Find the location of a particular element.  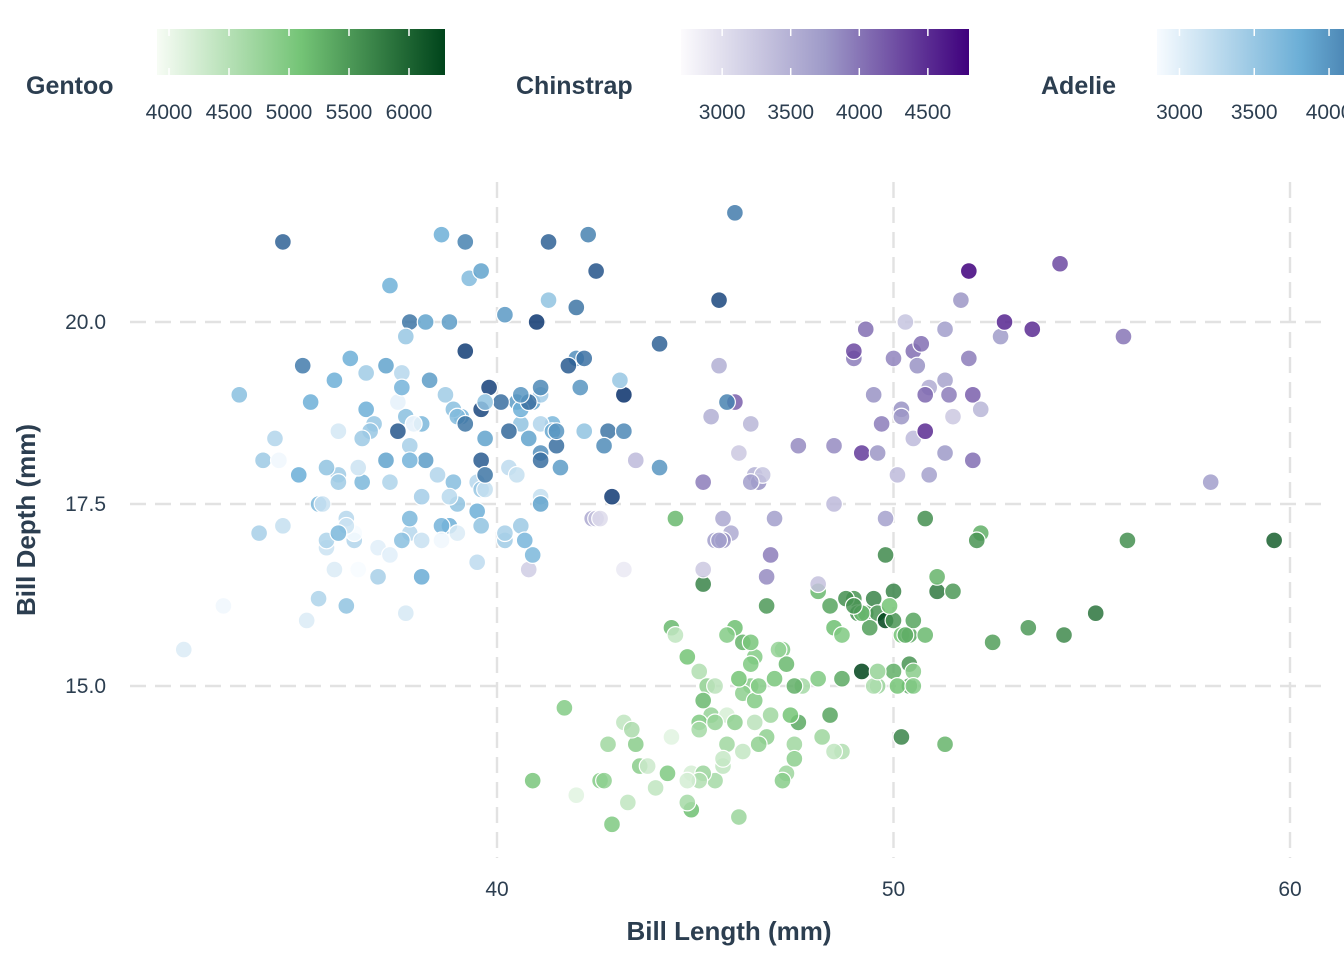

x-tick-label: 50 is located at coordinates (893, 889).